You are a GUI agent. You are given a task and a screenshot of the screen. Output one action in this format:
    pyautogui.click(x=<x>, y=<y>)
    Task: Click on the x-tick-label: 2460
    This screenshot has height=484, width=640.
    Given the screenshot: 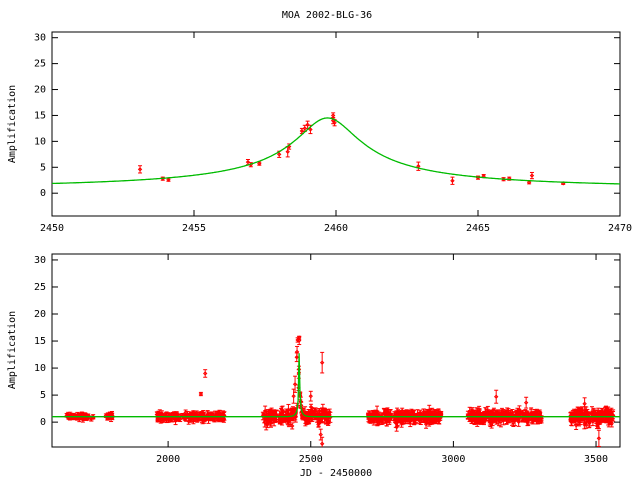 What is the action you would take?
    pyautogui.click(x=336, y=228)
    